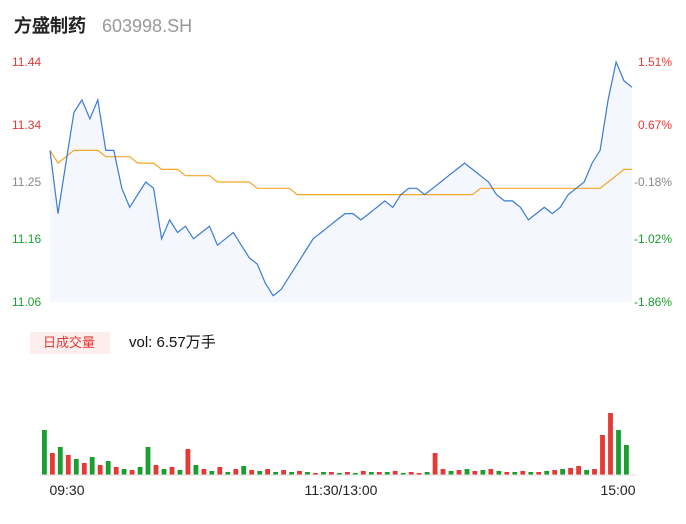 This screenshot has width=686, height=524. Describe the element at coordinates (653, 239) in the screenshot. I see `y-right-tick: -1.02%` at that location.